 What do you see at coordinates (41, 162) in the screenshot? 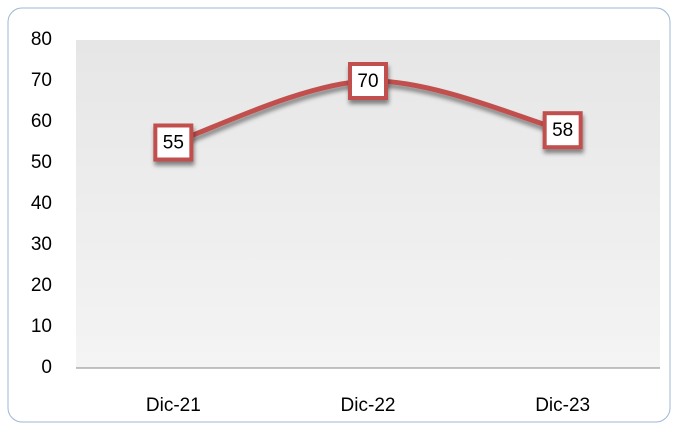
I see `y-tick-label: 50` at bounding box center [41, 162].